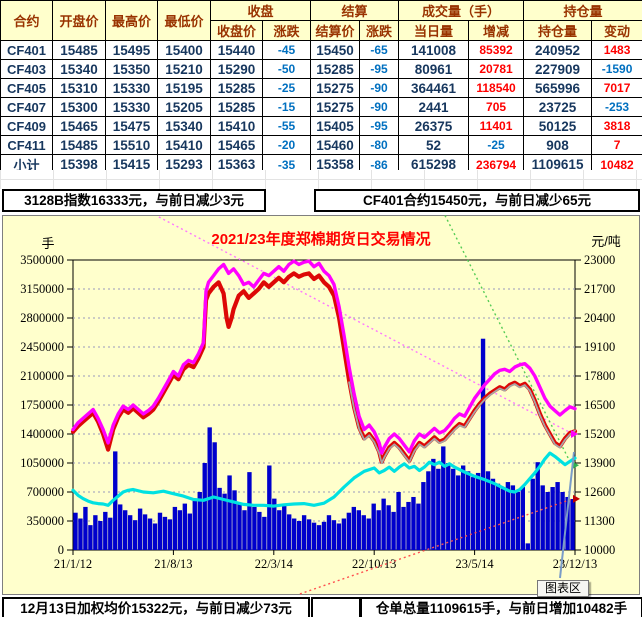 The height and width of the screenshot is (617, 642). I want to click on cell-value: 15450, so click(335, 50).